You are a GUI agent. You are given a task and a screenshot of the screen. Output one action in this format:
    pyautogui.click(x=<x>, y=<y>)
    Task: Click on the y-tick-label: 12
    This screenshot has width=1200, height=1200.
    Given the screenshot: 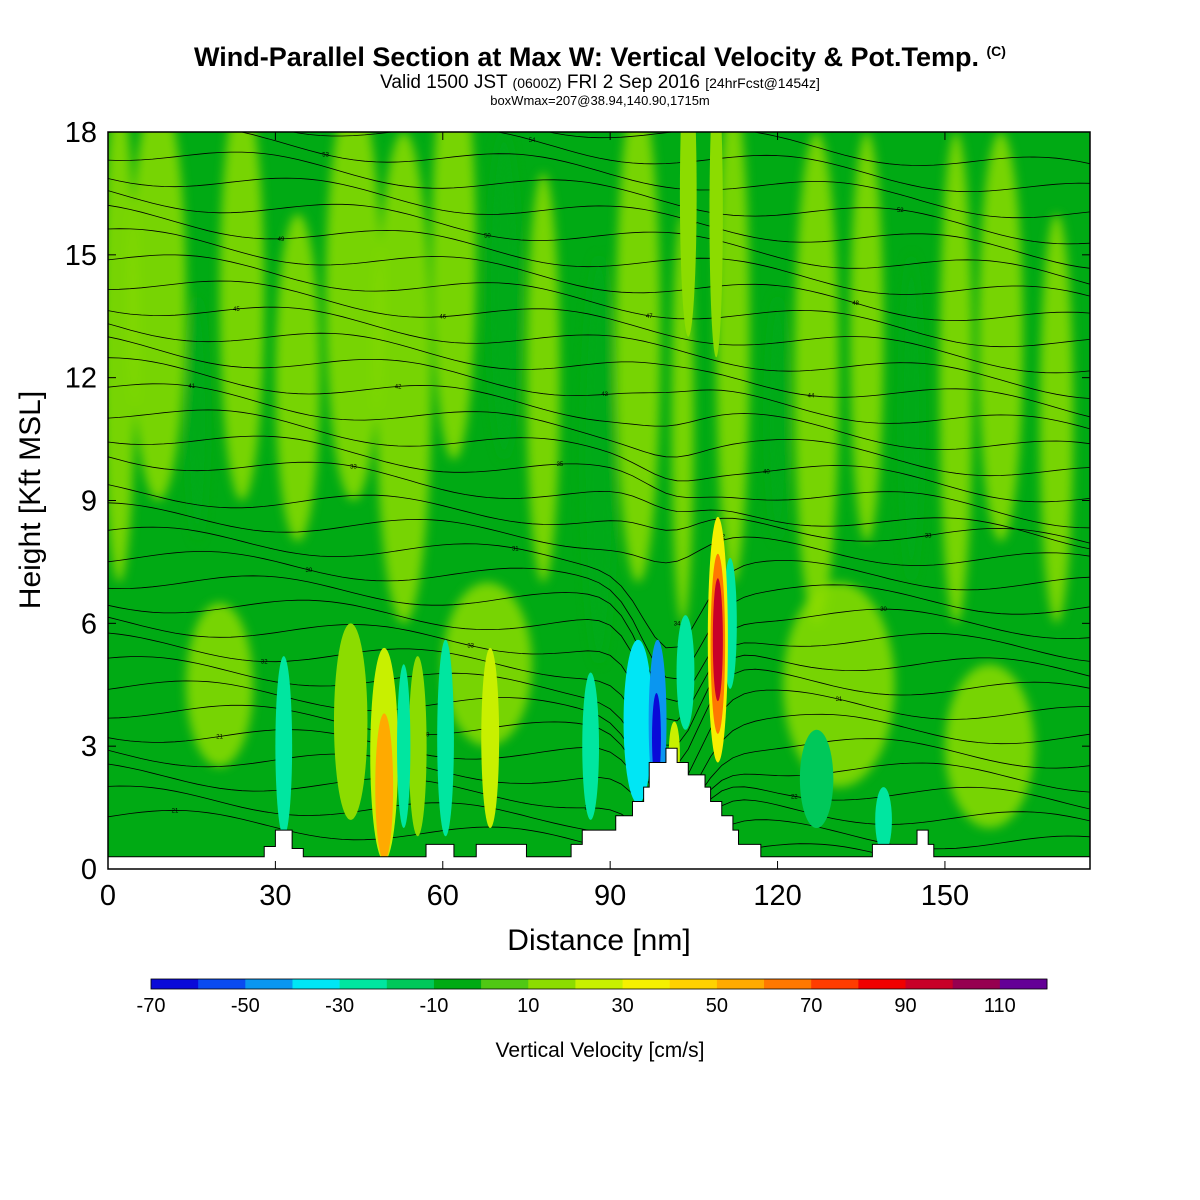 What is the action you would take?
    pyautogui.click(x=81, y=379)
    